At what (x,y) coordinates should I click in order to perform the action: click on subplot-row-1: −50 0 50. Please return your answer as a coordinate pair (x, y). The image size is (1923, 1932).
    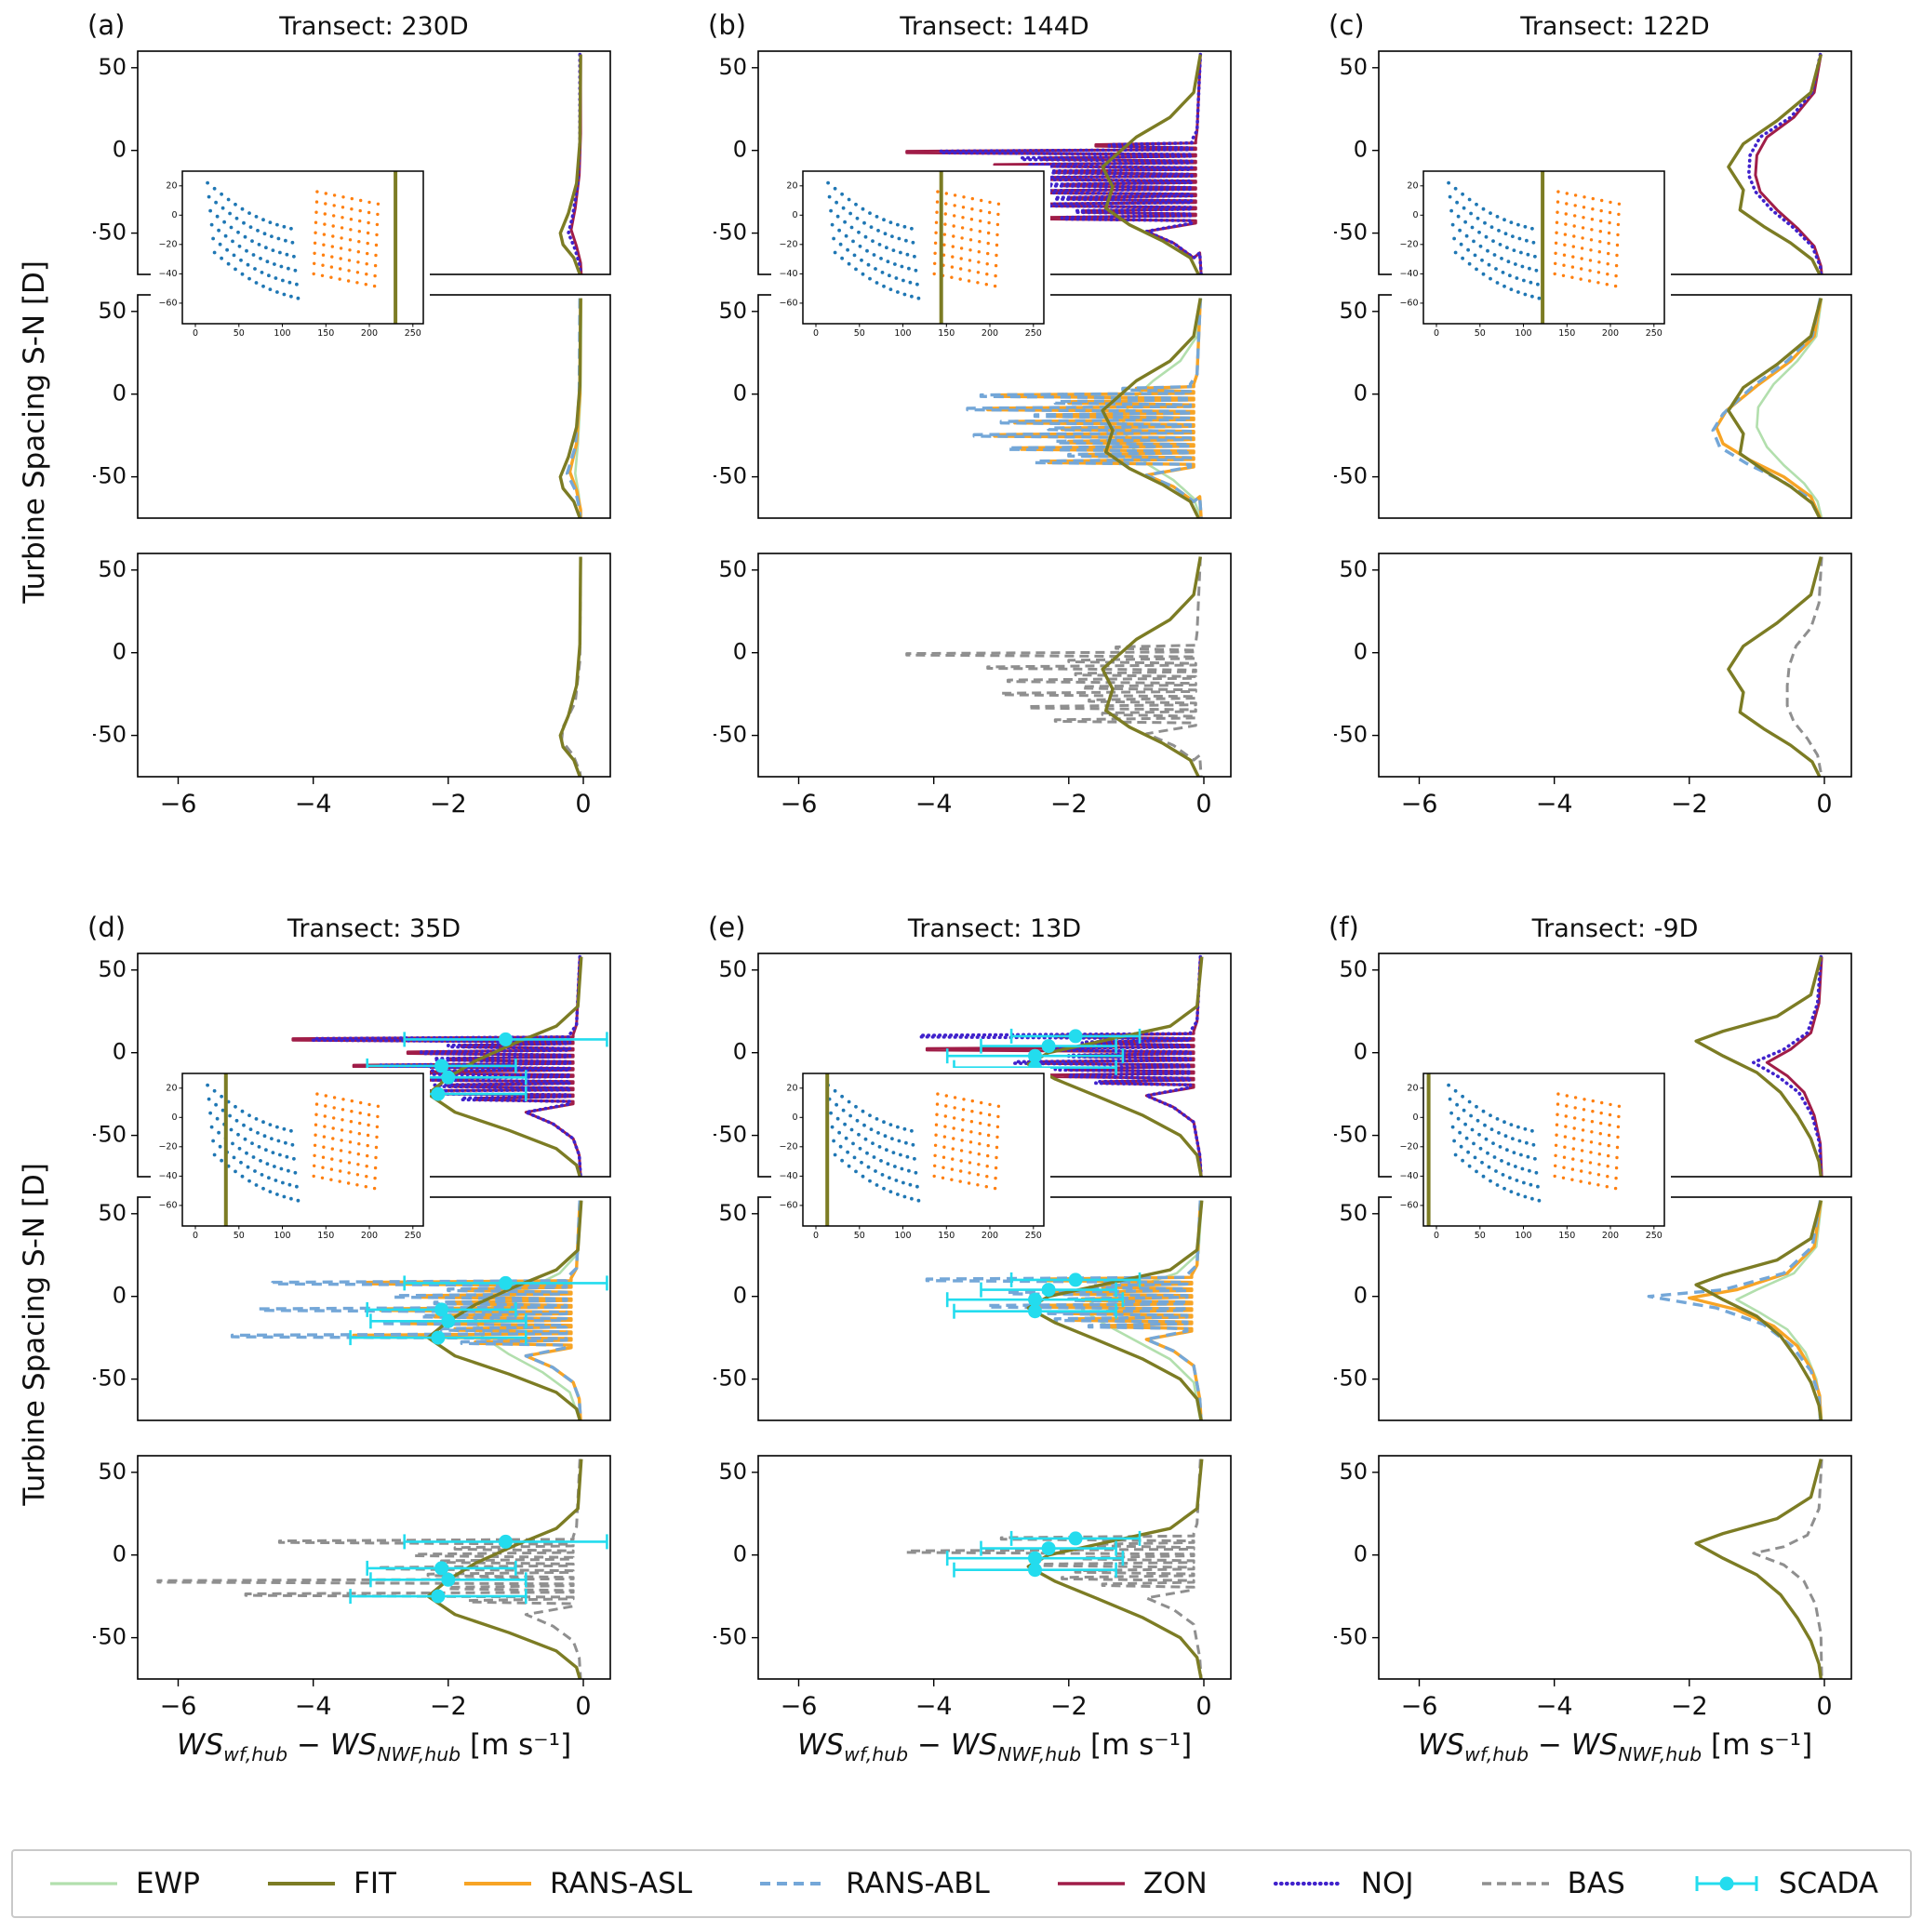
    Looking at the image, I should click on (974, 163).